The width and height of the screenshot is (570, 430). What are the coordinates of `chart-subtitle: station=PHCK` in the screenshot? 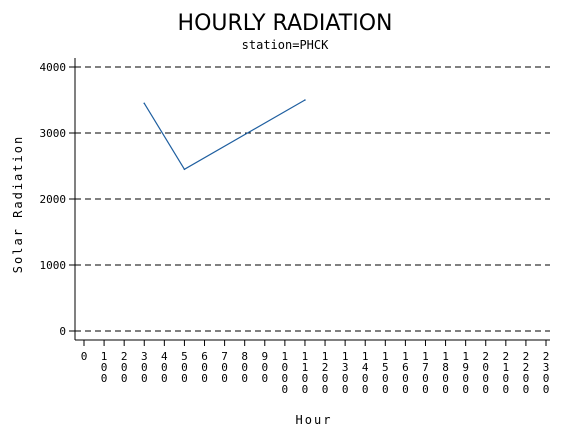 It's located at (285, 45).